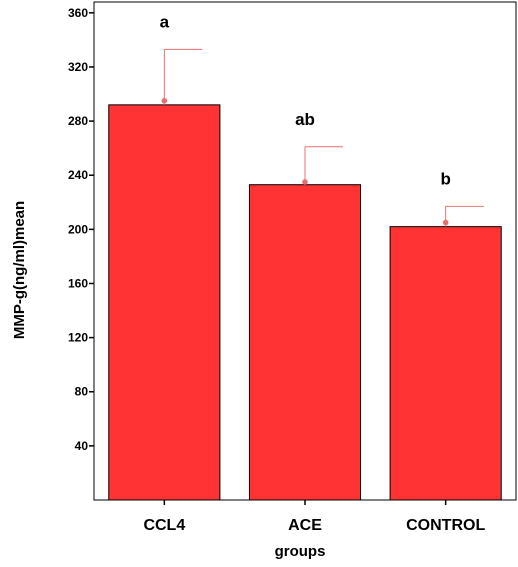 This screenshot has height=567, width=518. I want to click on y-tick-label: 280, so click(78, 121).